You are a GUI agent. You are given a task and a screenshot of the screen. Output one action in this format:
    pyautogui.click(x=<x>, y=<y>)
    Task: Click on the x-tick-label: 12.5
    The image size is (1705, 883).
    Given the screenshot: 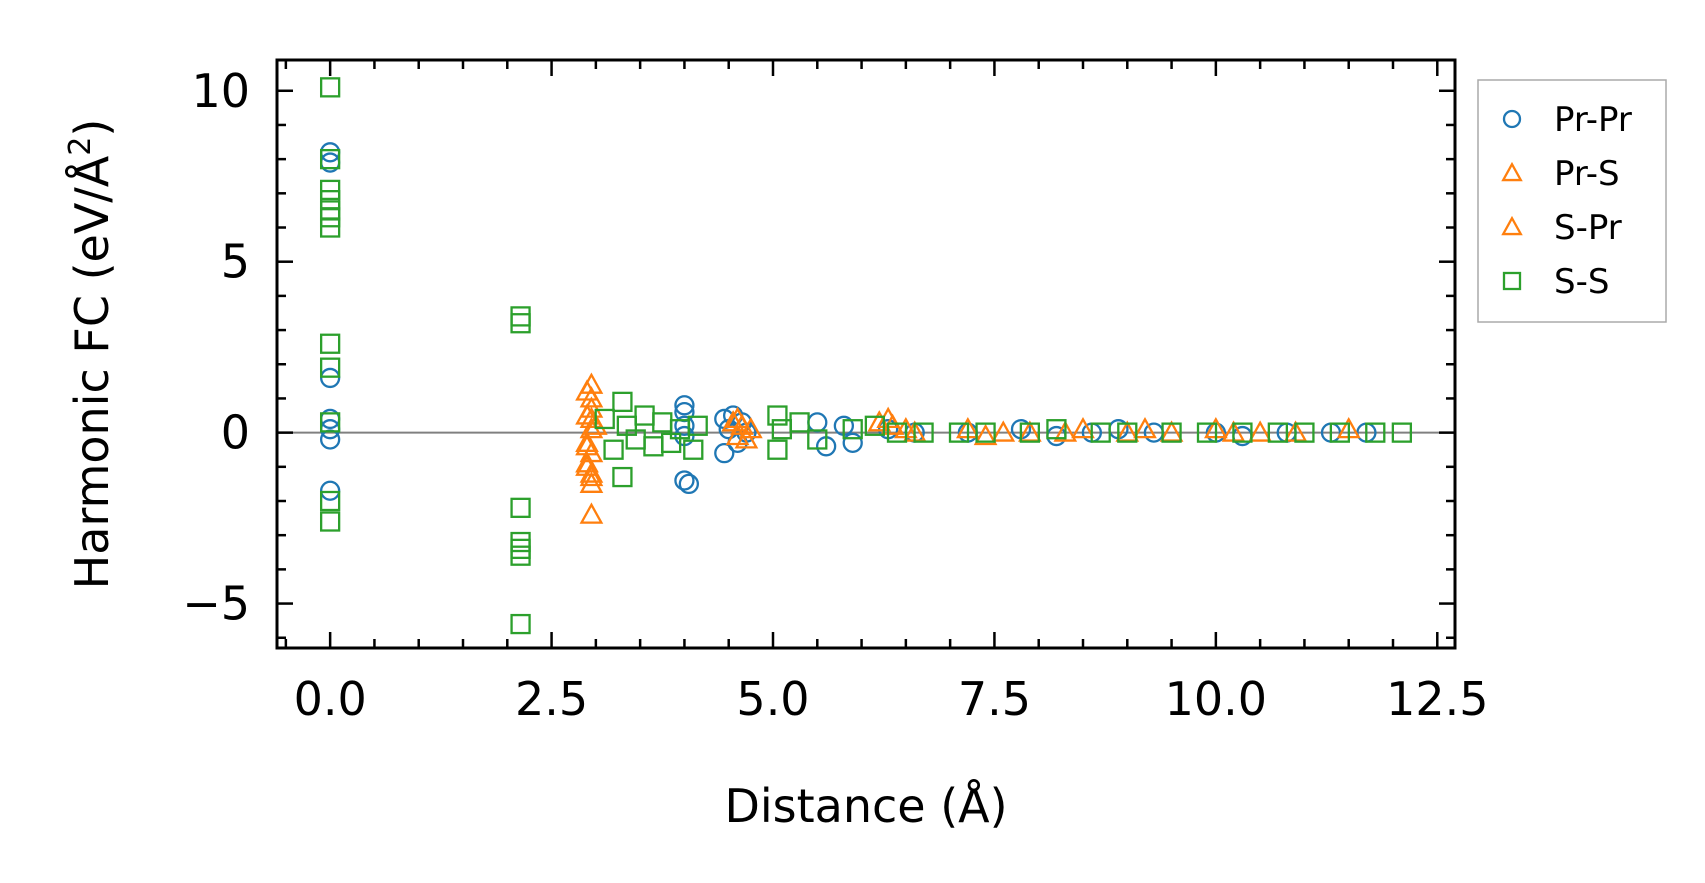 What is the action you would take?
    pyautogui.click(x=1437, y=699)
    